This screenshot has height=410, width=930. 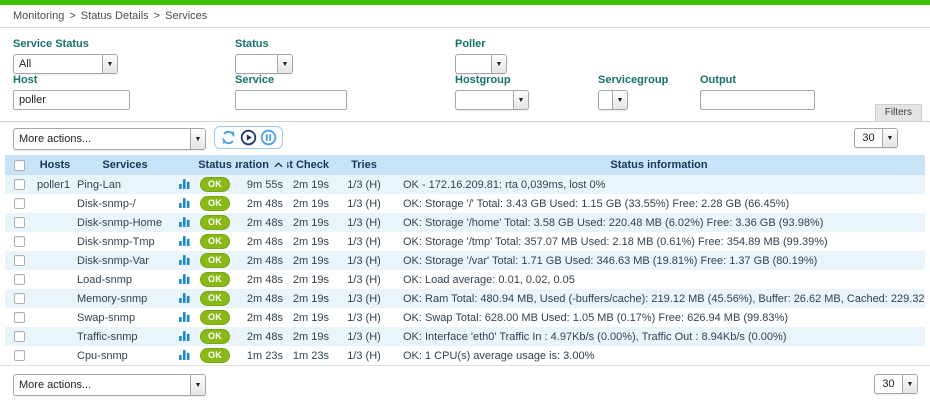 I want to click on refresh-icon, so click(x=228, y=137).